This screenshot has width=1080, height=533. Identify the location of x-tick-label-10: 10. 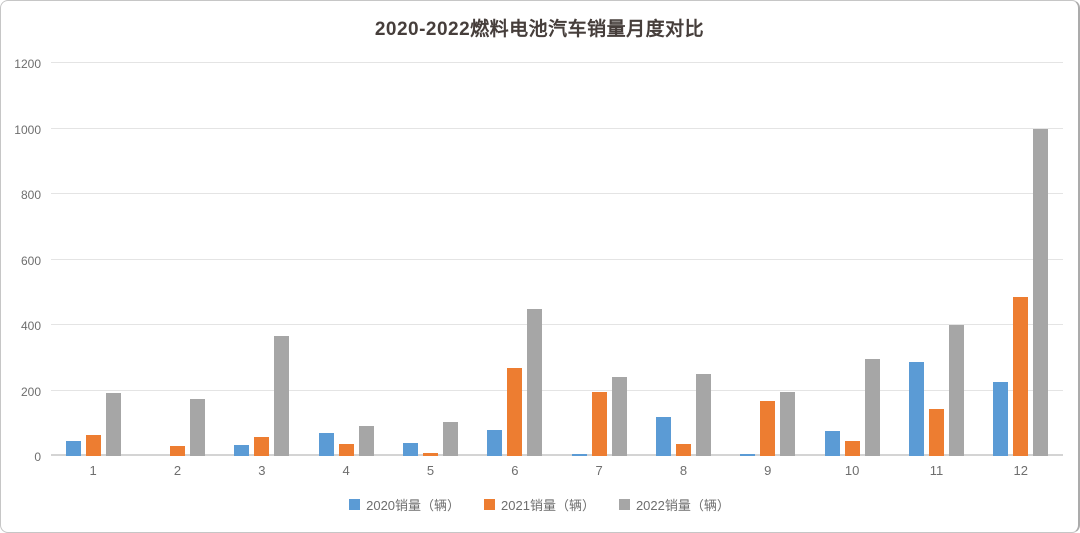
(852, 470).